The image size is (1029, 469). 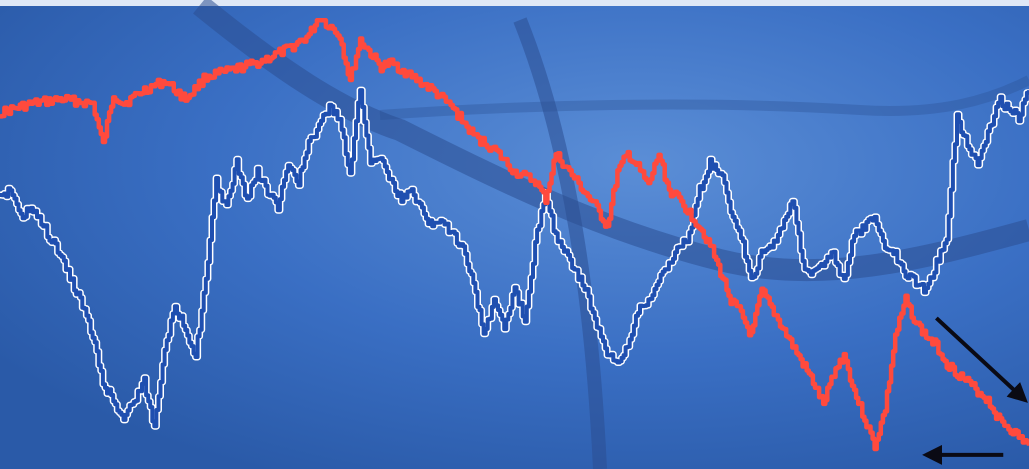 What do you see at coordinates (560, 243) in the screenshot?
I see `swirl-lower` at bounding box center [560, 243].